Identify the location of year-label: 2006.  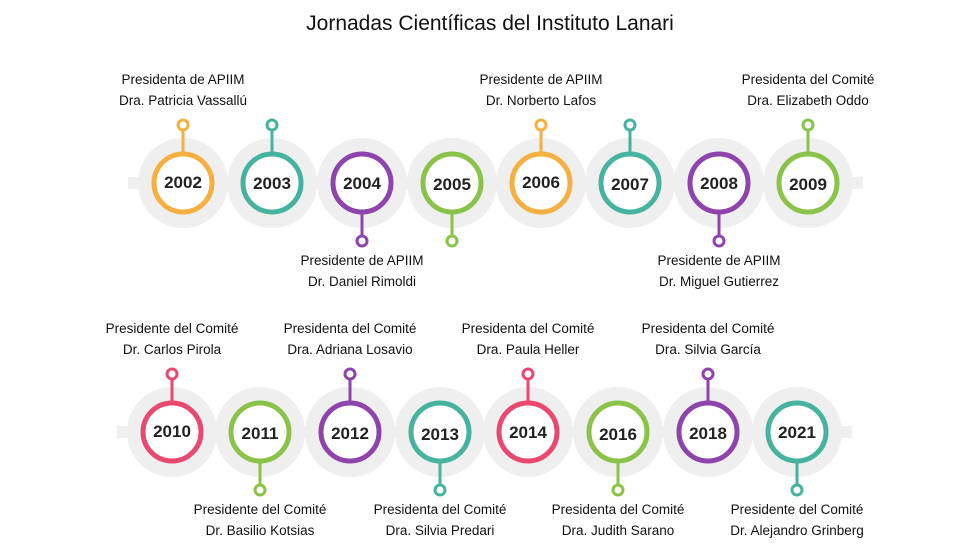
(541, 182).